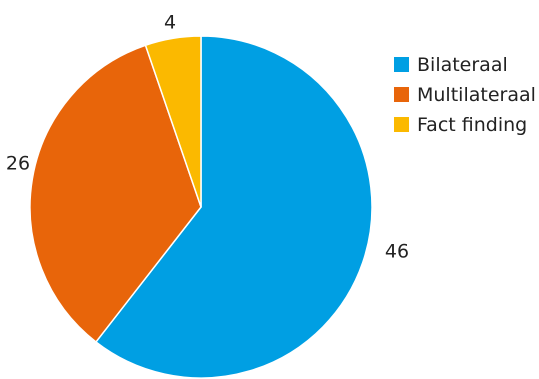 This screenshot has width=539, height=379. What do you see at coordinates (476, 95) in the screenshot?
I see `legend-label-multilateraal: Multilateraal` at bounding box center [476, 95].